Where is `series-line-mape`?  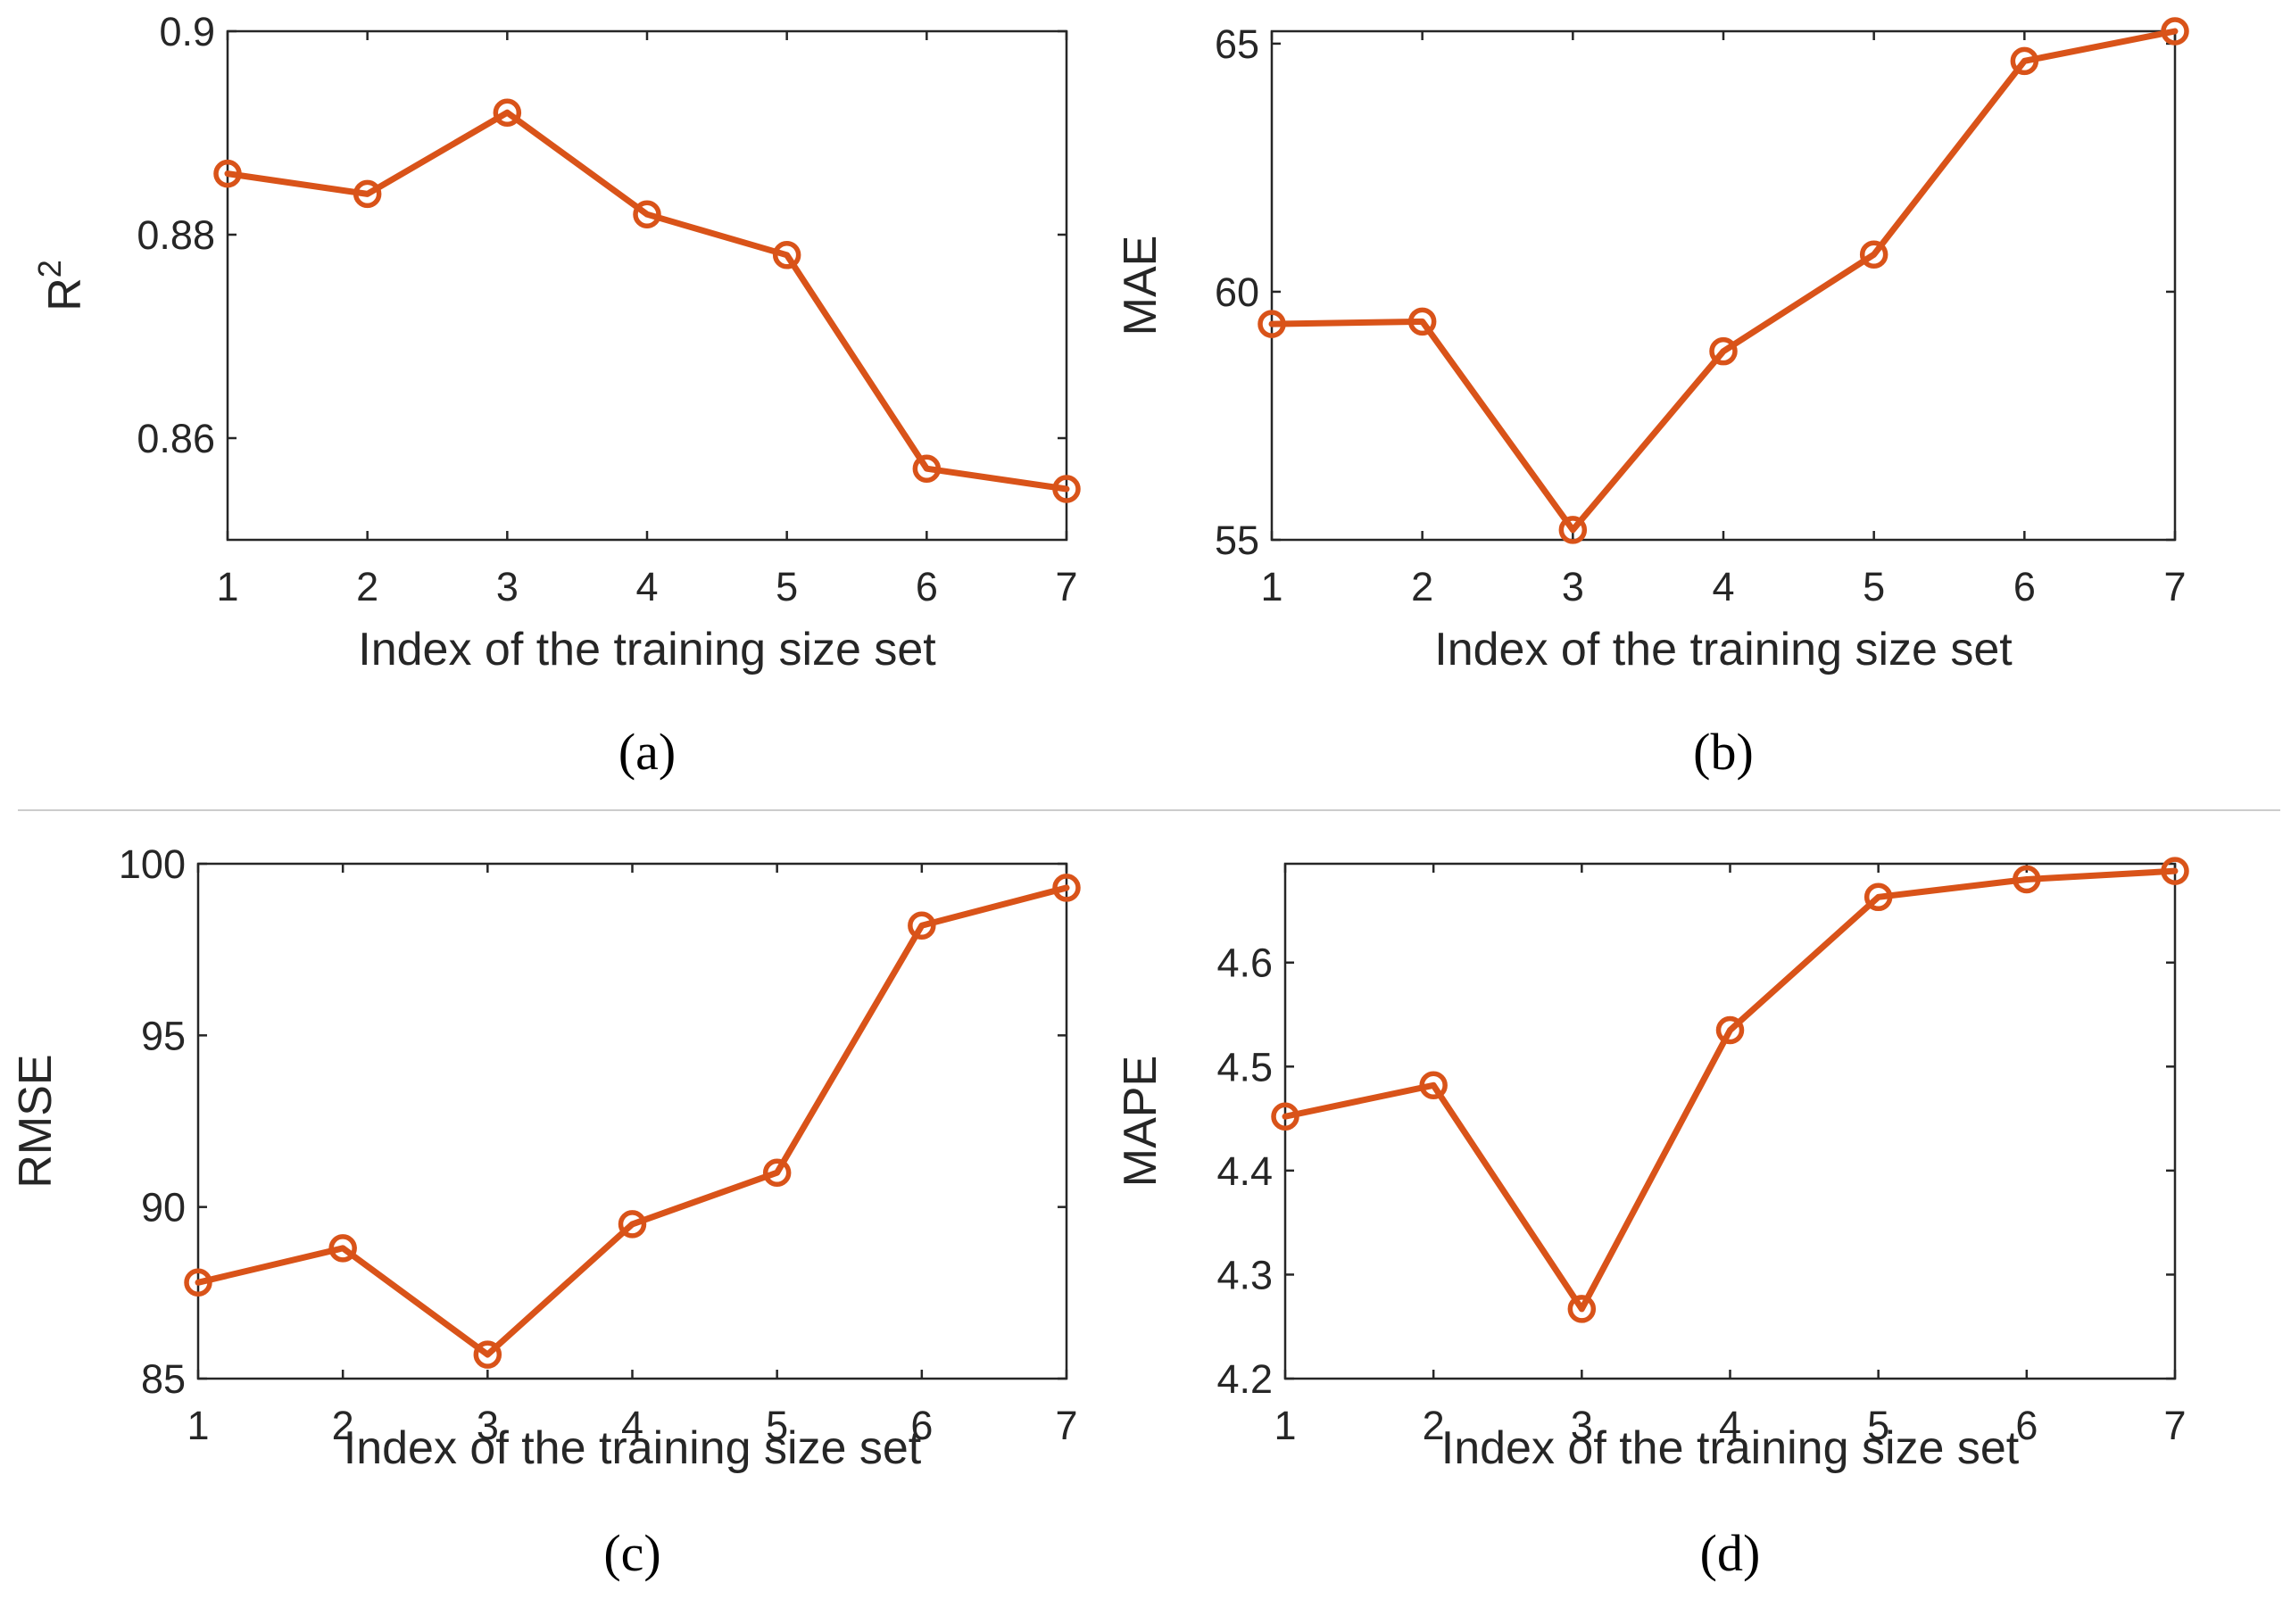 series-line-mape is located at coordinates (1730, 1090).